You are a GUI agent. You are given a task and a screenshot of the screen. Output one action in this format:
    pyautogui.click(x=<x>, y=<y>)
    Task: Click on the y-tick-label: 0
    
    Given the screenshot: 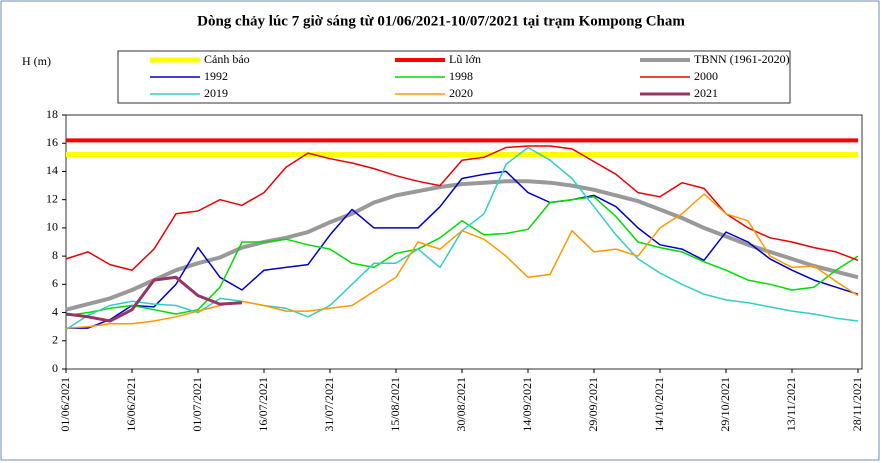 What is the action you would take?
    pyautogui.click(x=55, y=368)
    